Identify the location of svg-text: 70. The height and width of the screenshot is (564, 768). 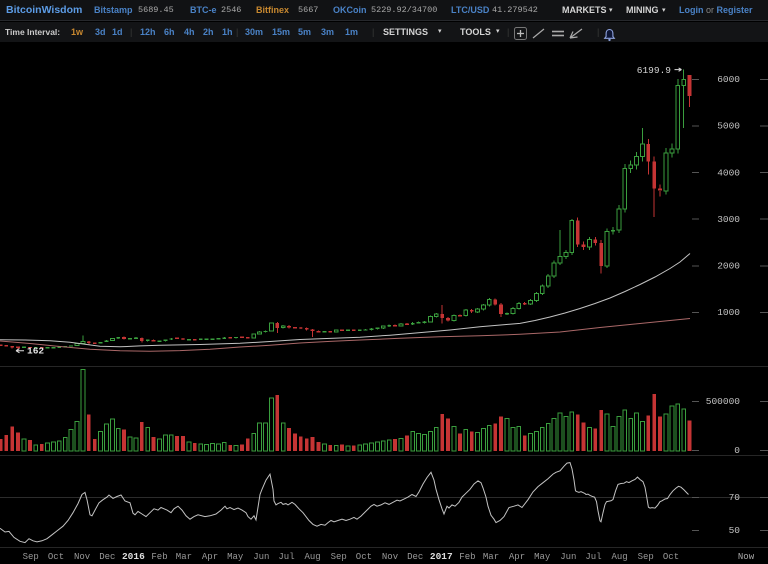
(735, 497).